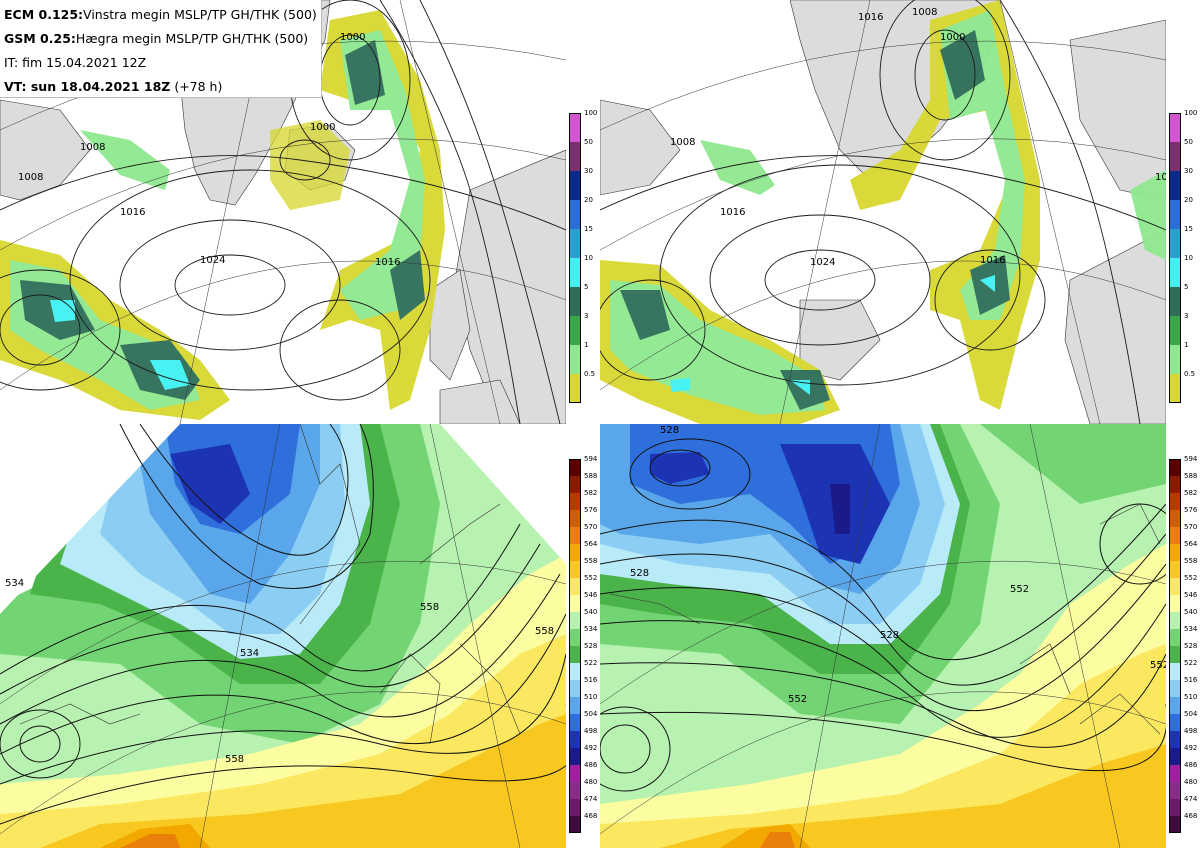 Image resolution: width=1200 pixels, height=848 pixels. What do you see at coordinates (1191, 527) in the screenshot?
I see `colorbar-label: 570` at bounding box center [1191, 527].